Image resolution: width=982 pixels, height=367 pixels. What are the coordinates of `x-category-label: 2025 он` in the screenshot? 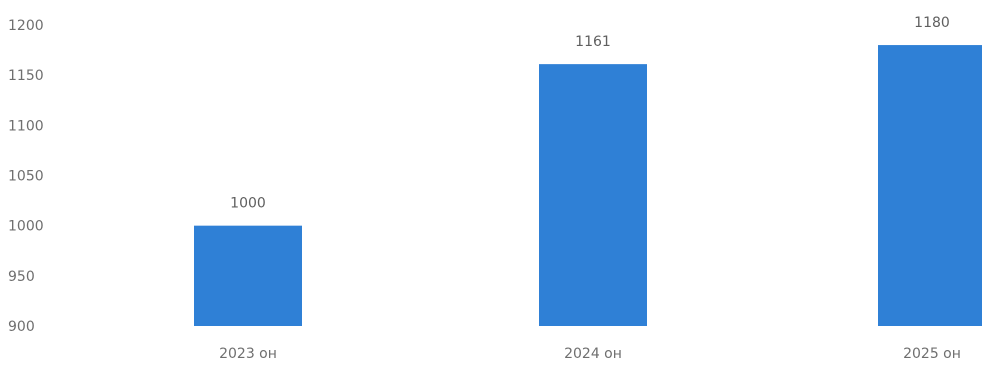 It's located at (932, 354).